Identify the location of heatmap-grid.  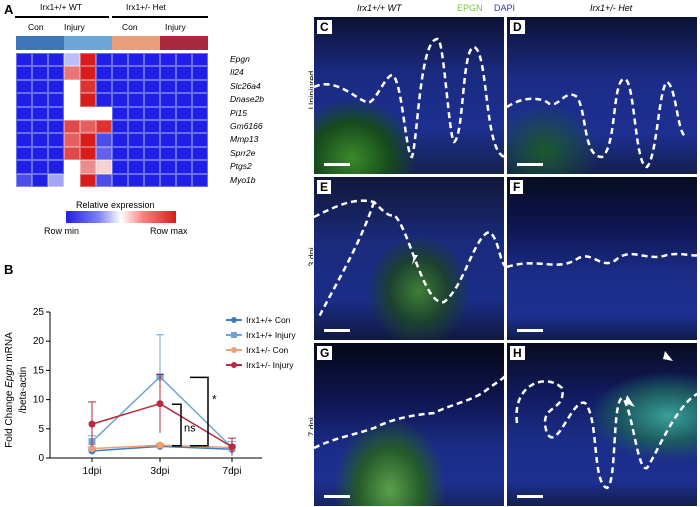
(112, 120).